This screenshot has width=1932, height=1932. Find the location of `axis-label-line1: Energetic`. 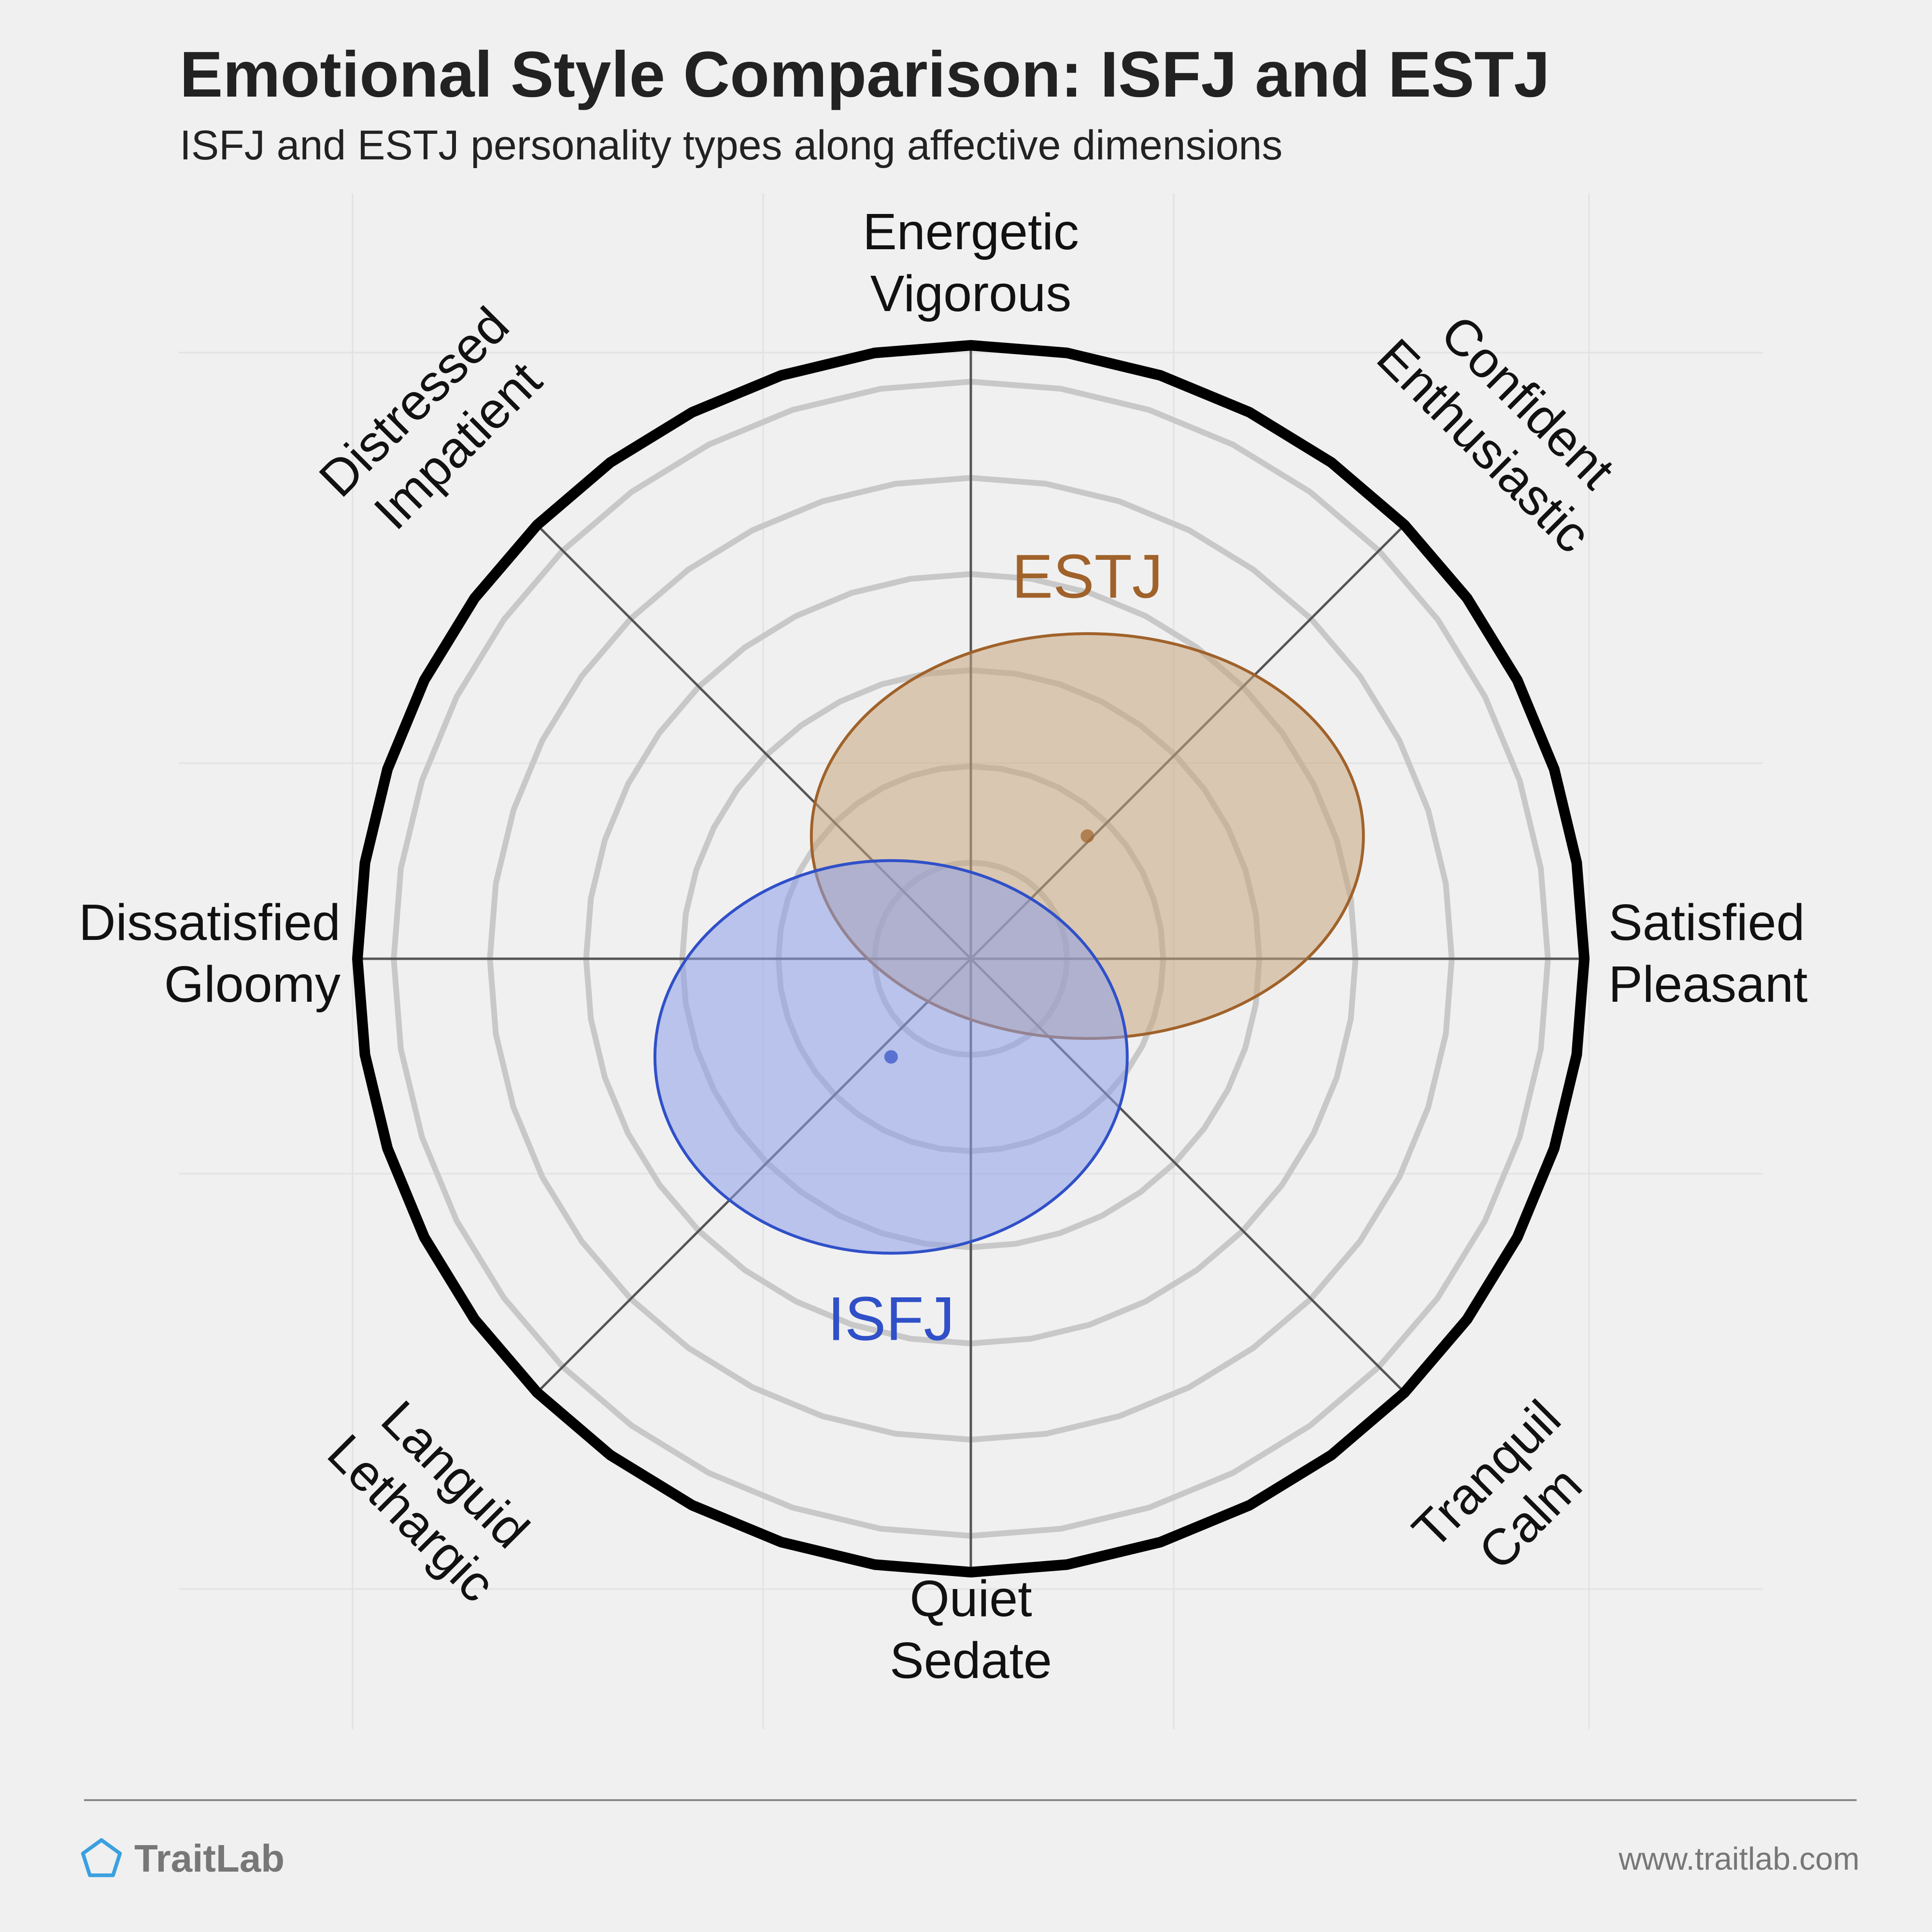

axis-label-line1: Energetic is located at coordinates (971, 231).